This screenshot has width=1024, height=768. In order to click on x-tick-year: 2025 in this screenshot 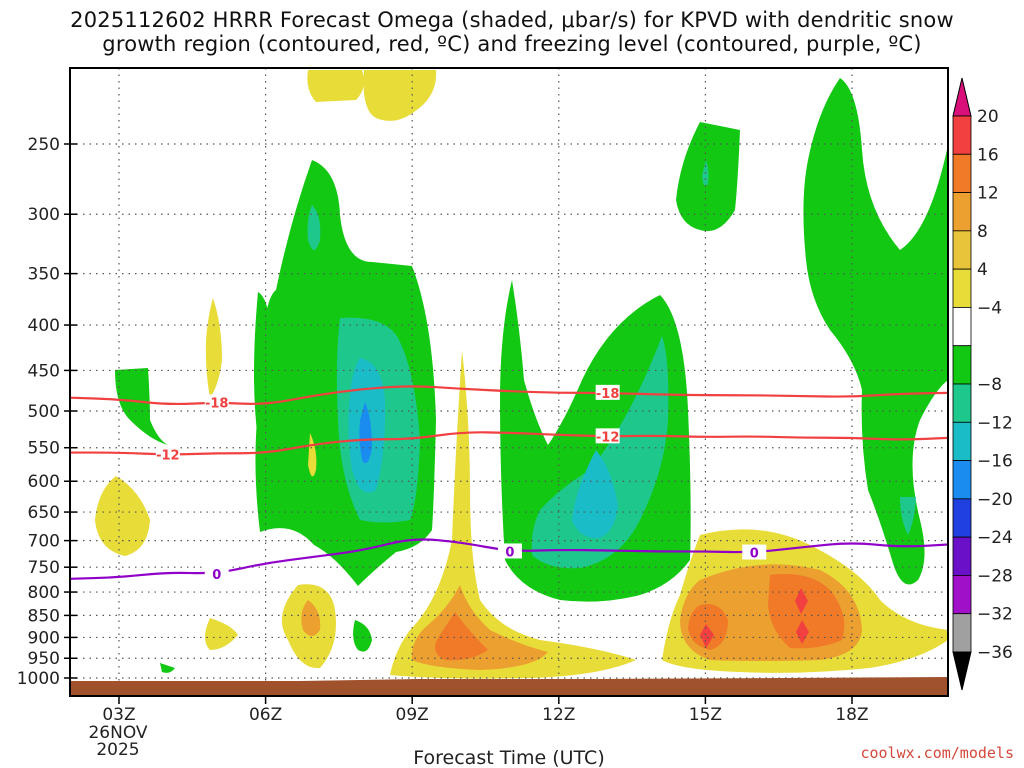, I will do `click(117, 750)`.